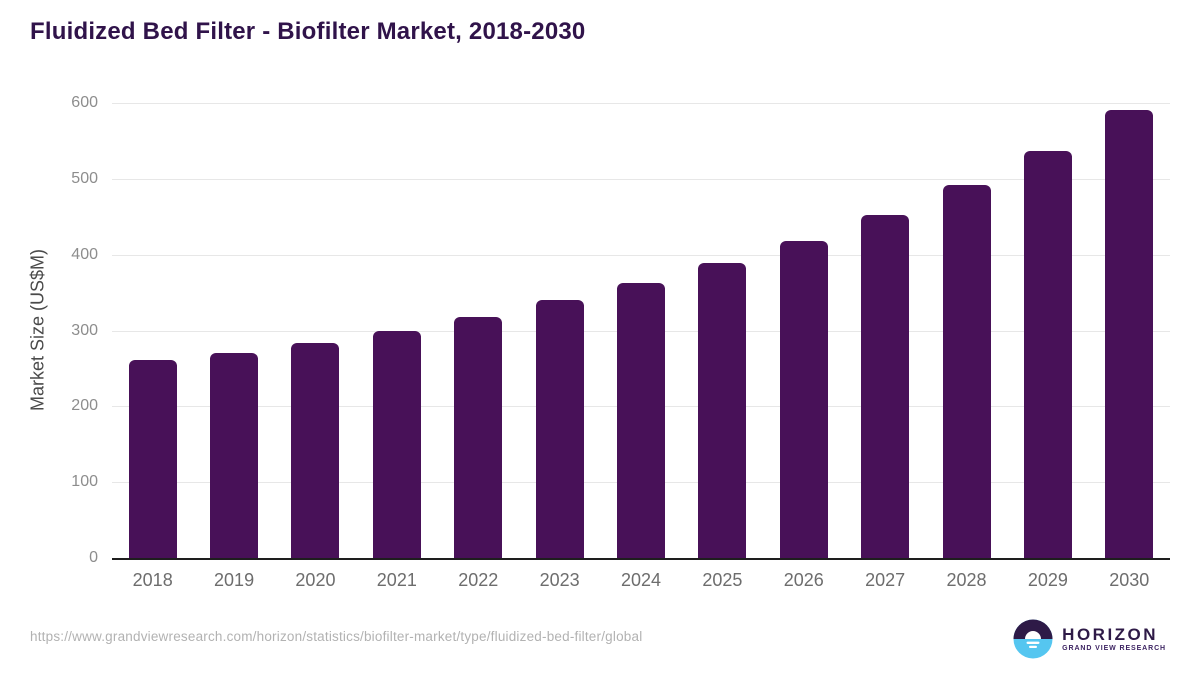 The image size is (1200, 675). Describe the element at coordinates (84, 102) in the screenshot. I see `y-tick-label-600: 600` at that location.